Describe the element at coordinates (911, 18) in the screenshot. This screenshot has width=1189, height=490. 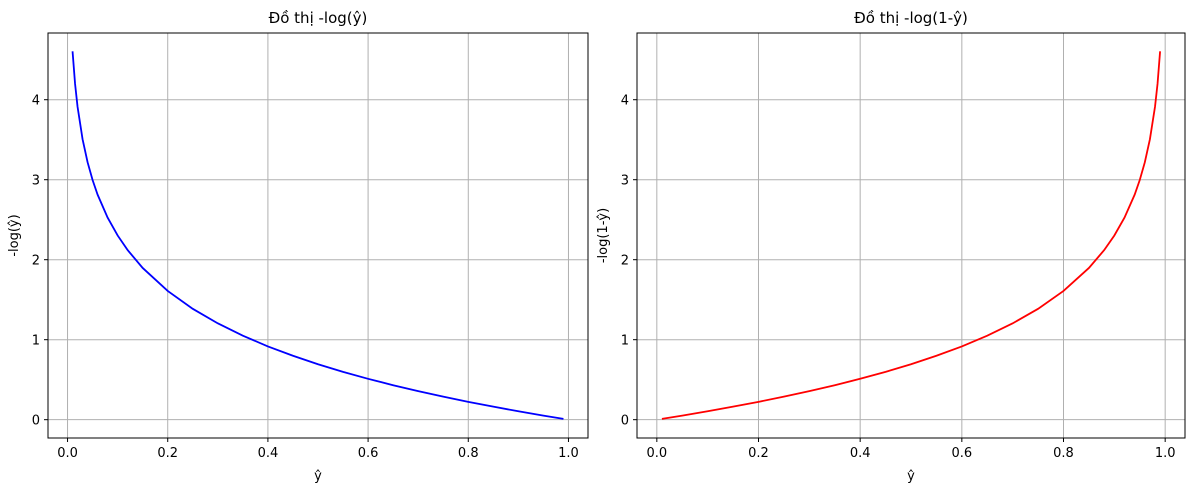
I see `chart-title: Đồ thị -log(1-ŷ)` at that location.